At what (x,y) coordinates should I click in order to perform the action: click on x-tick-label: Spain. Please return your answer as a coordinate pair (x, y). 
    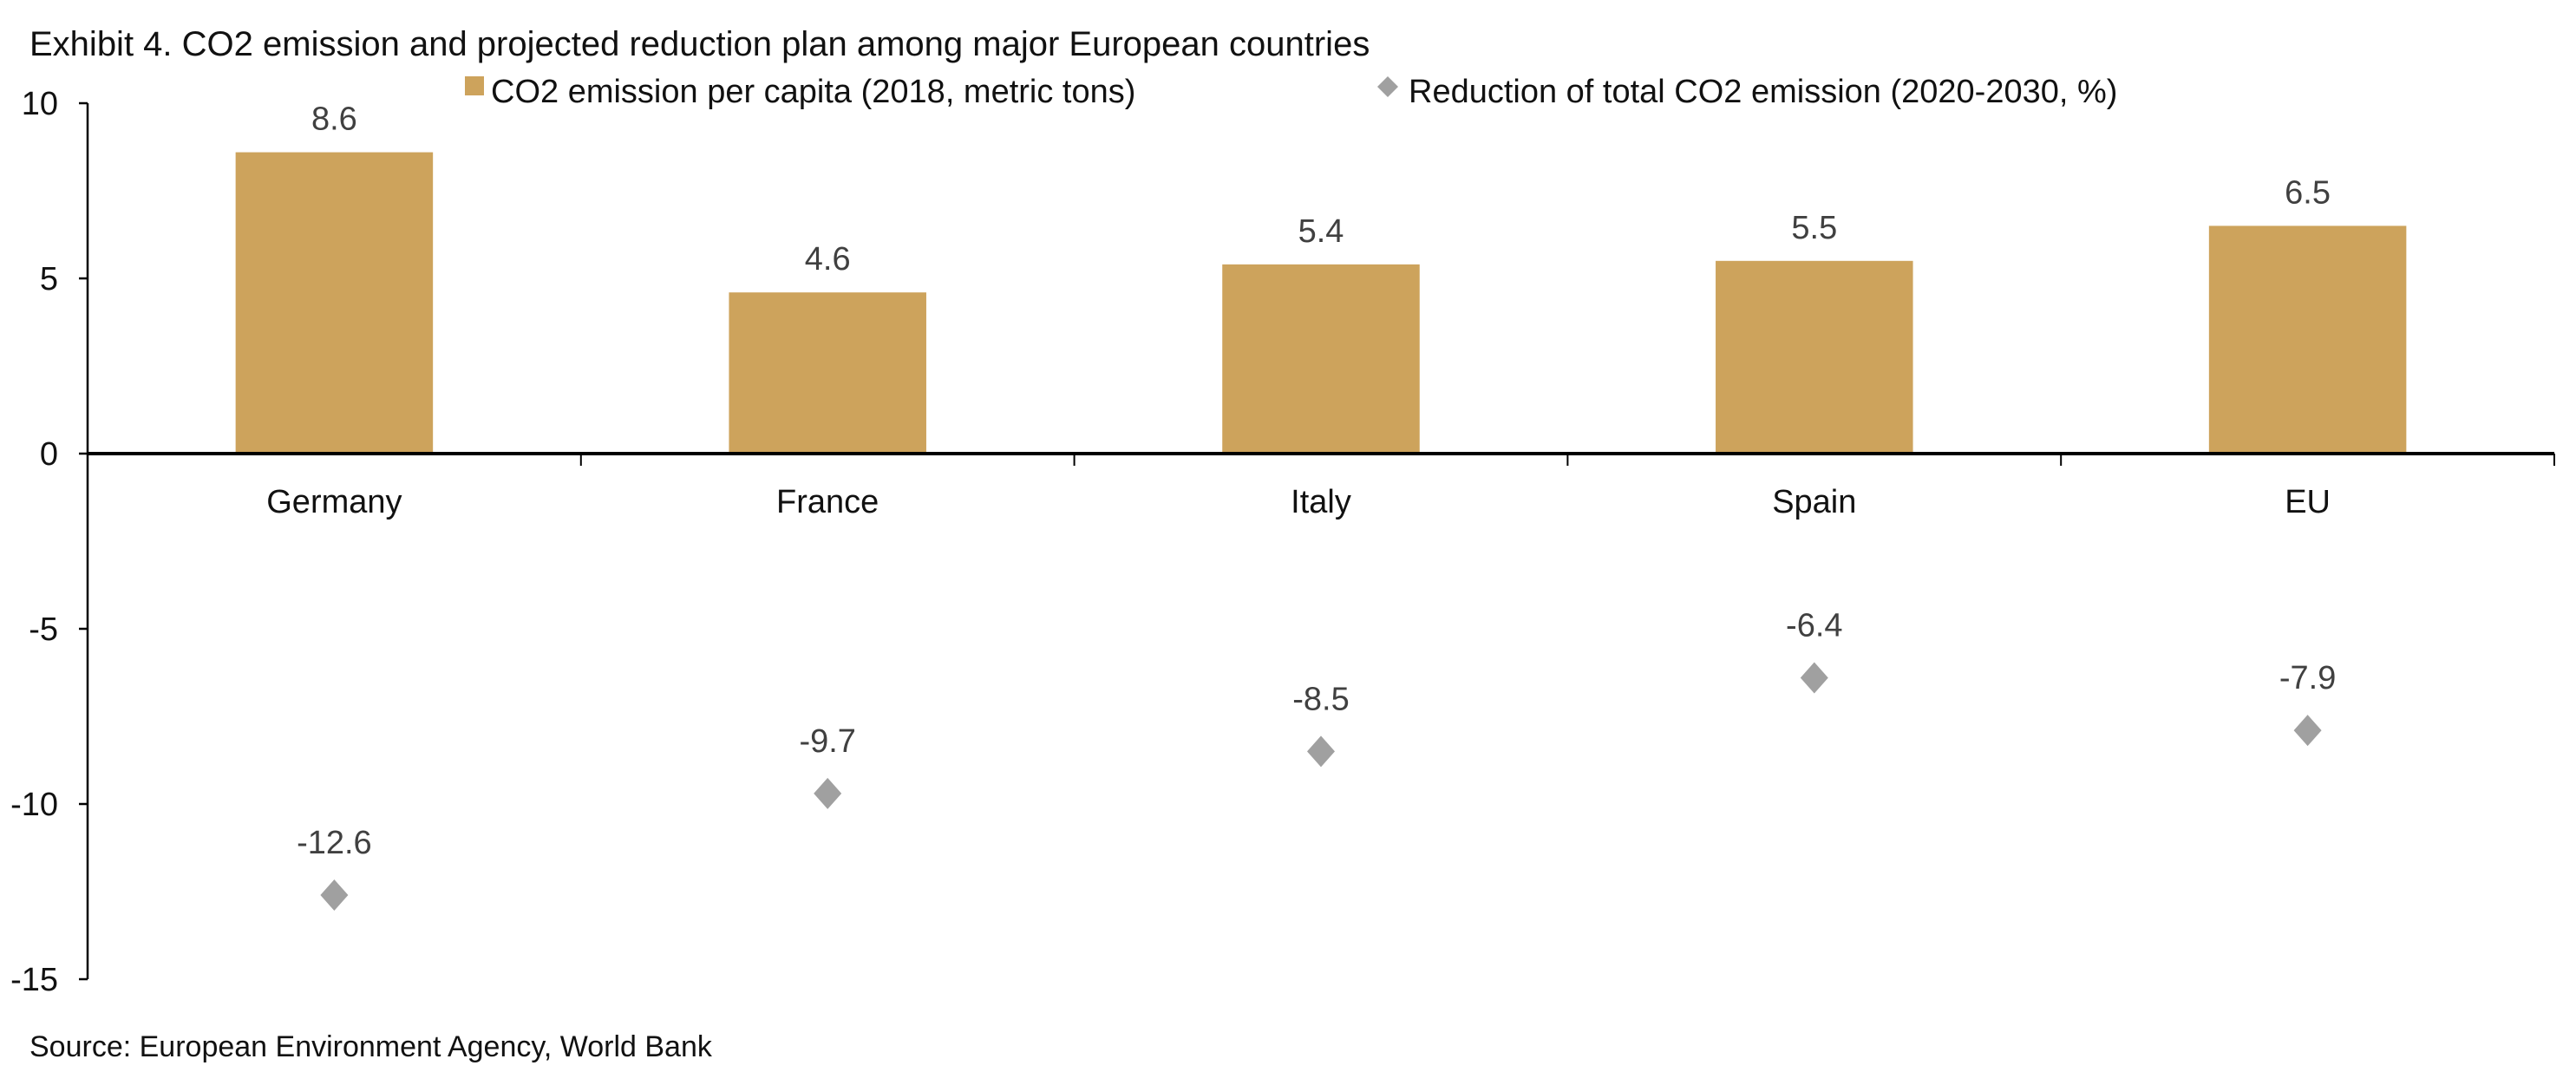
    Looking at the image, I should click on (1814, 502).